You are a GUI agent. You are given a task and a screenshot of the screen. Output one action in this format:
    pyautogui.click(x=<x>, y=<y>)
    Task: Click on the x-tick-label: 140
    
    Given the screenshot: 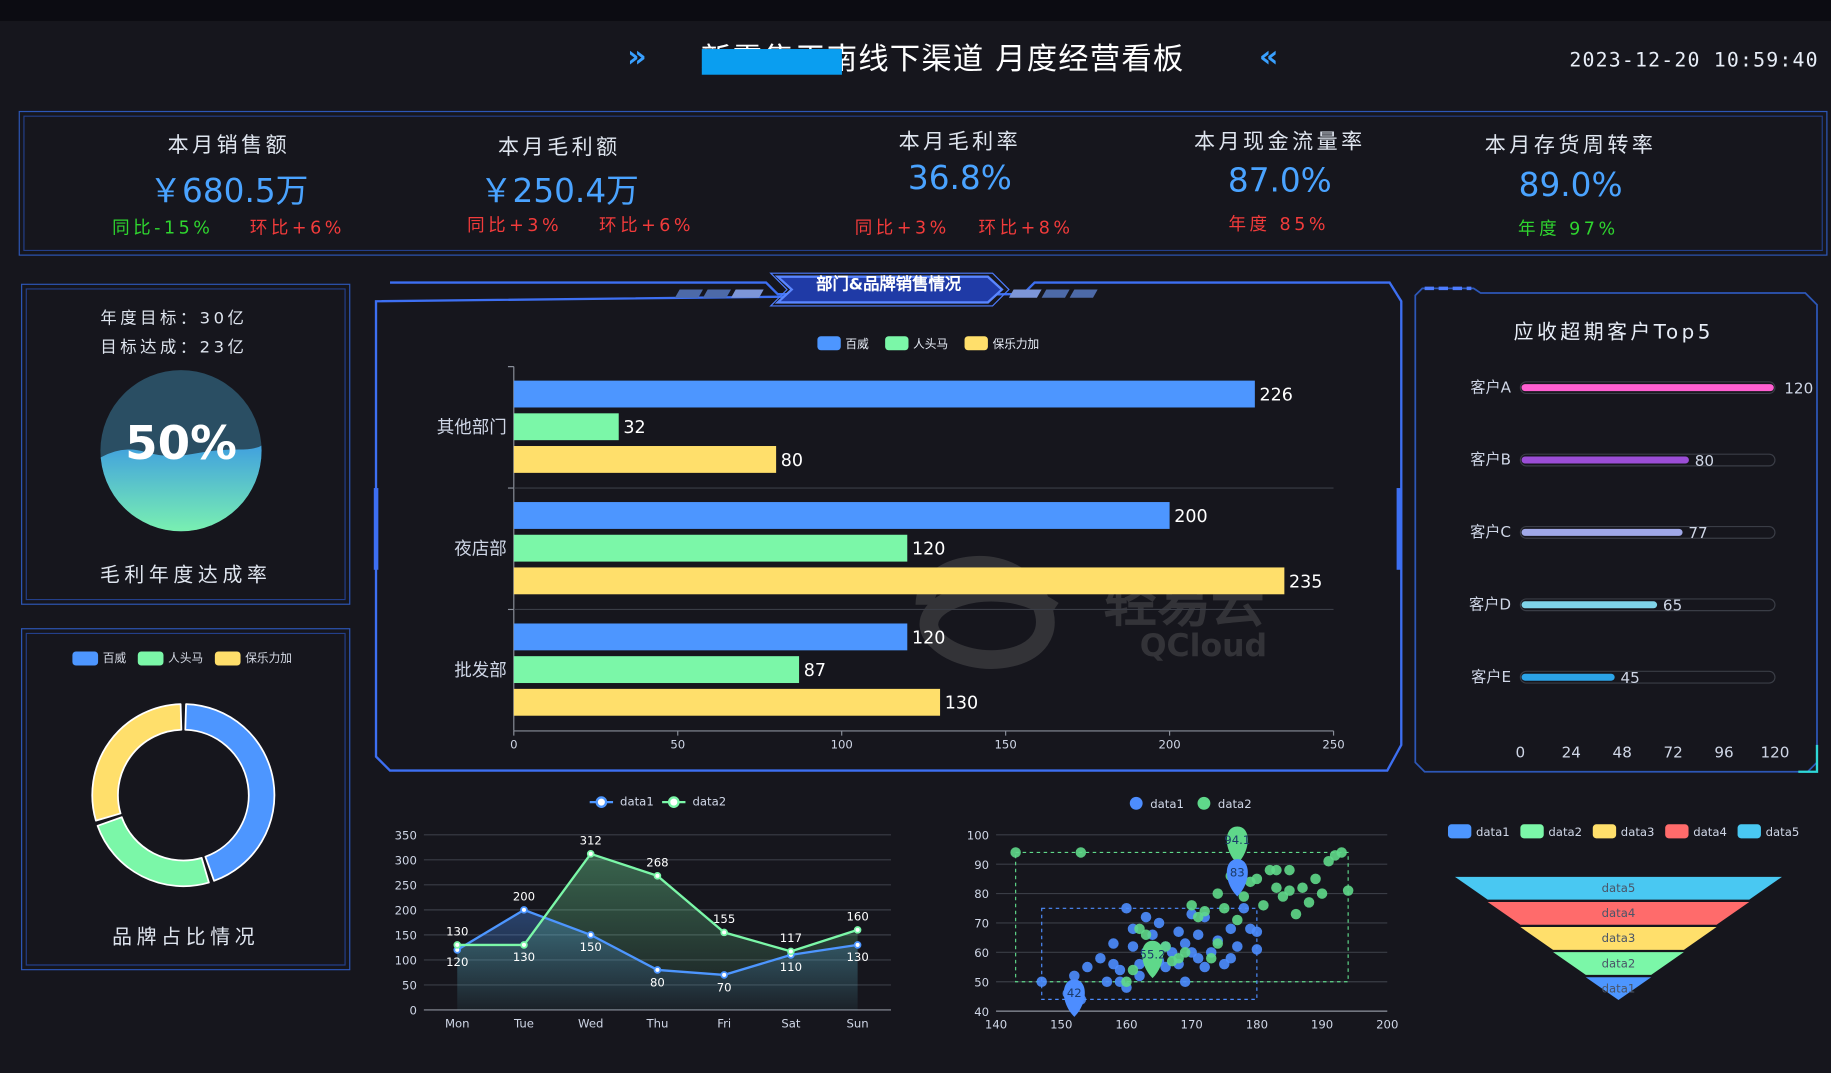 What is the action you would take?
    pyautogui.click(x=996, y=1025)
    